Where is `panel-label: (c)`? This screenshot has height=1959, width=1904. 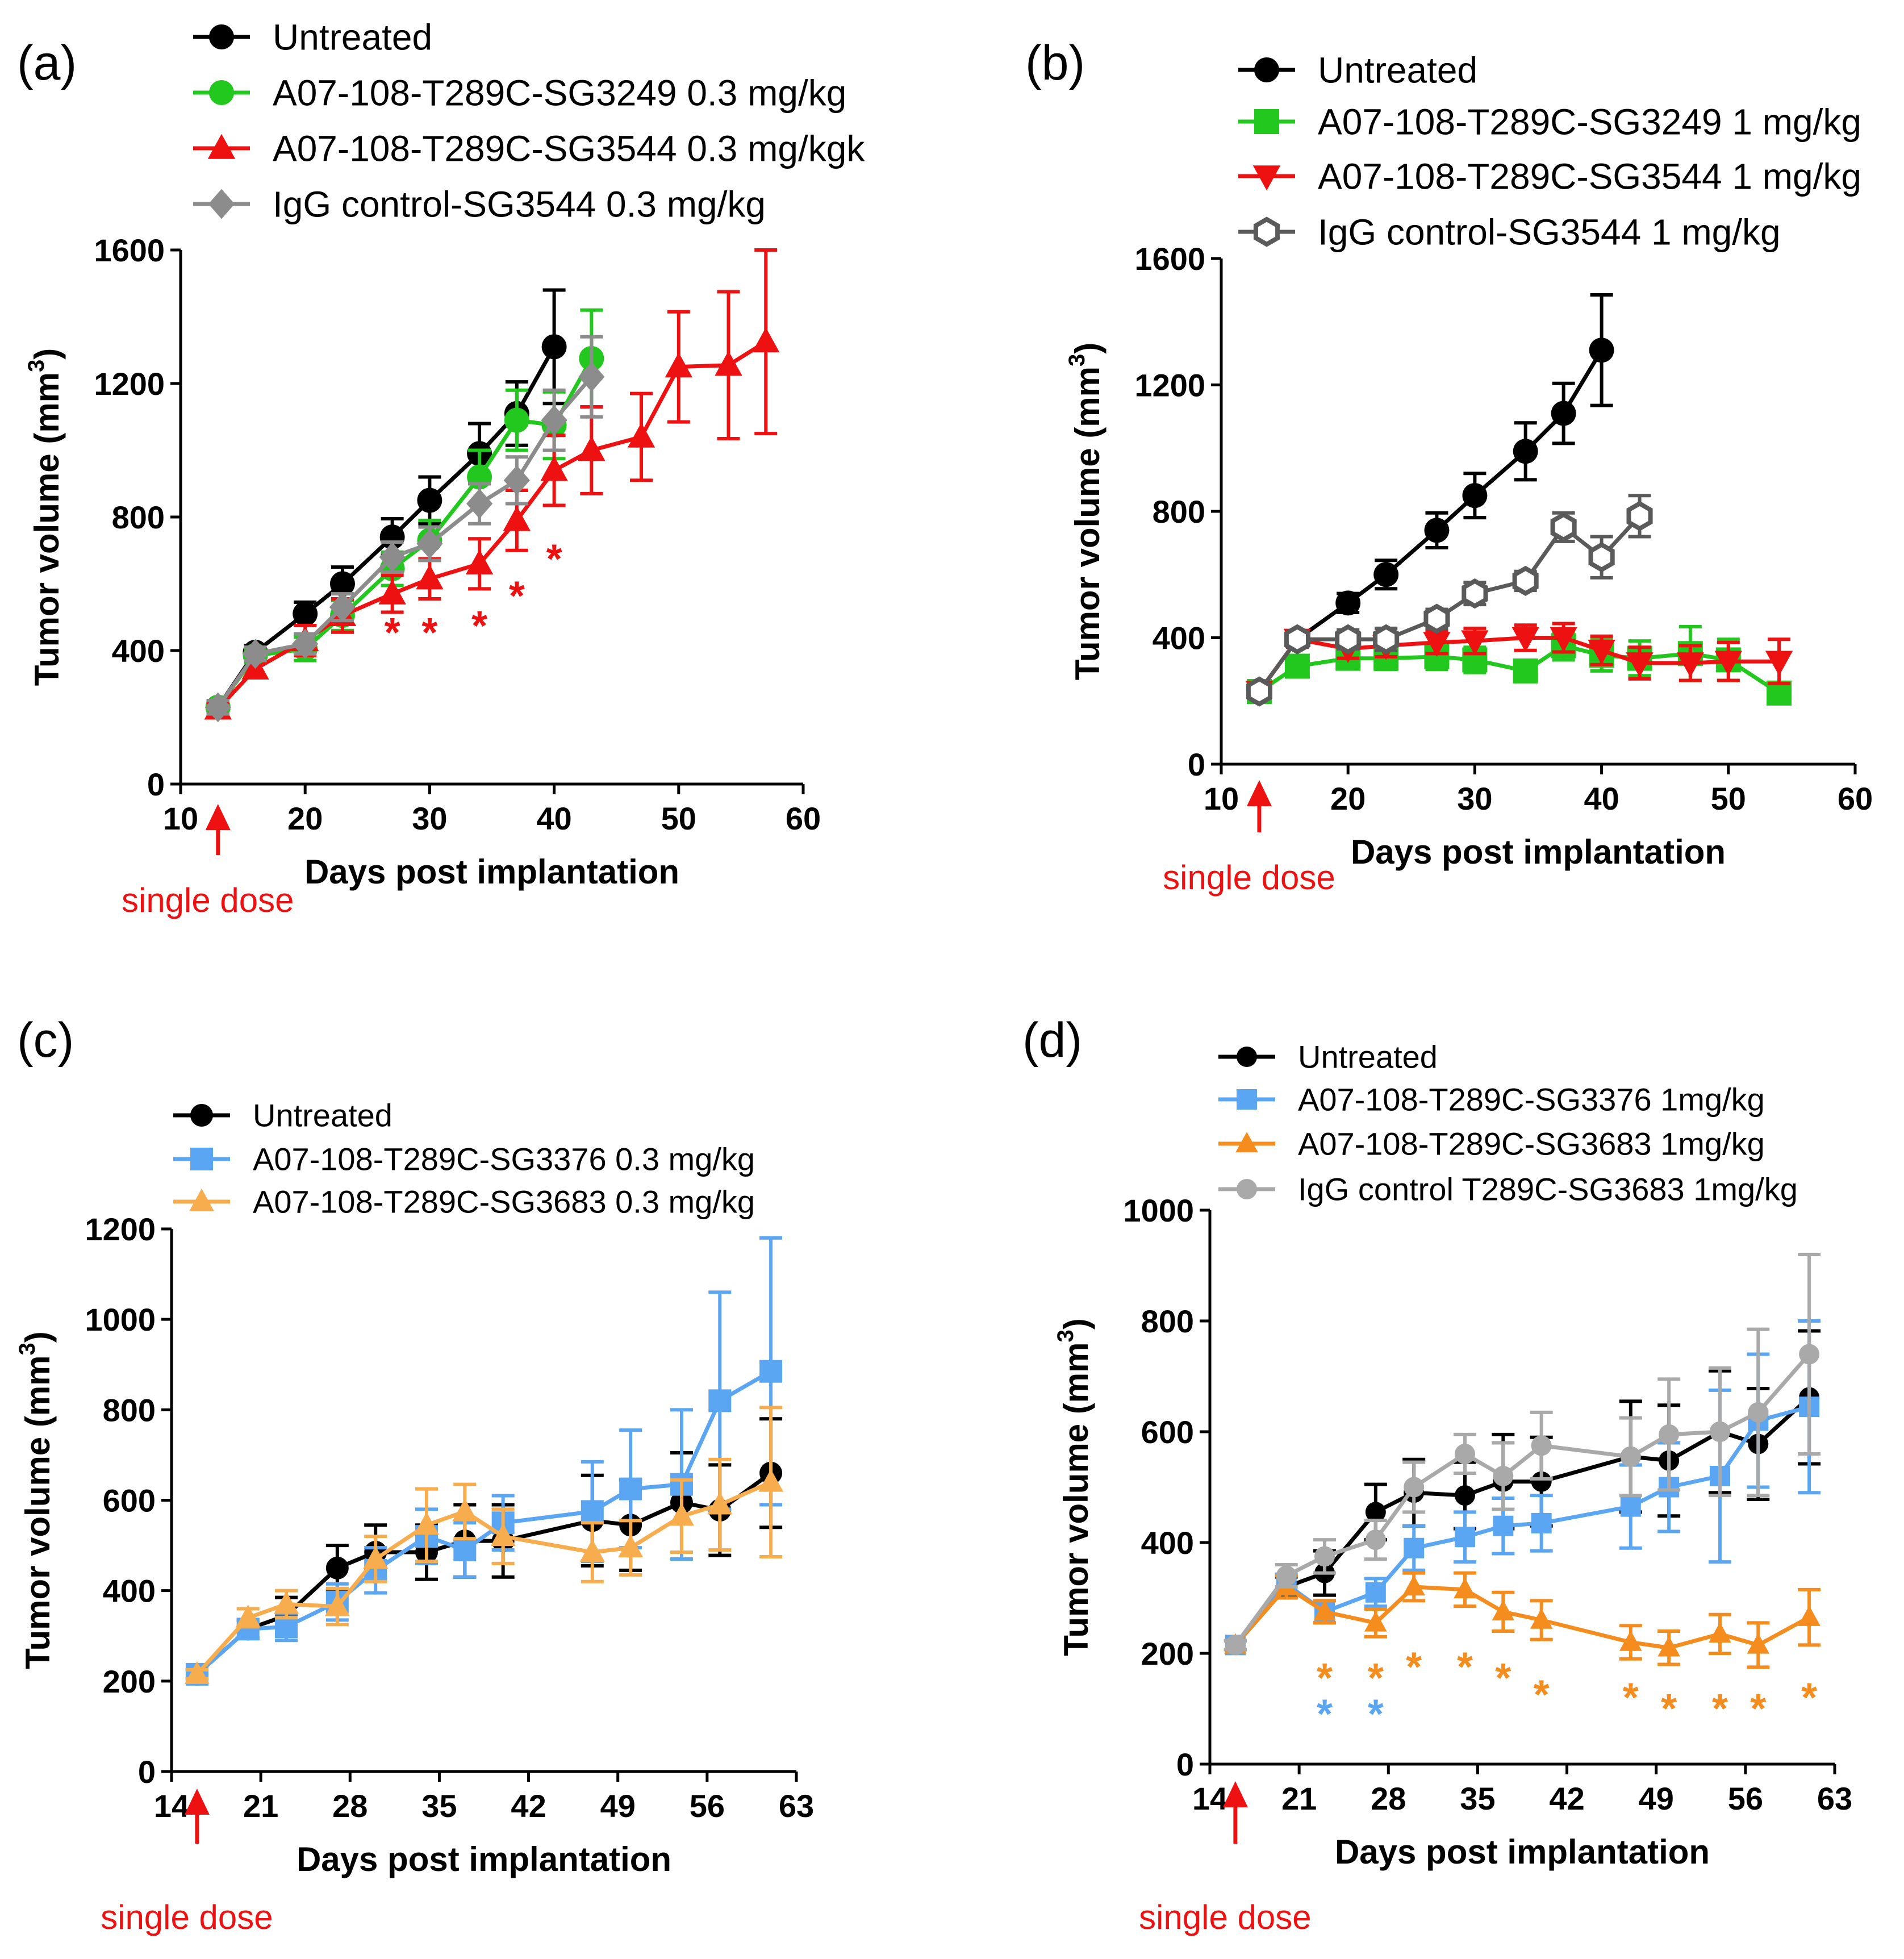 panel-label: (c) is located at coordinates (45, 1040).